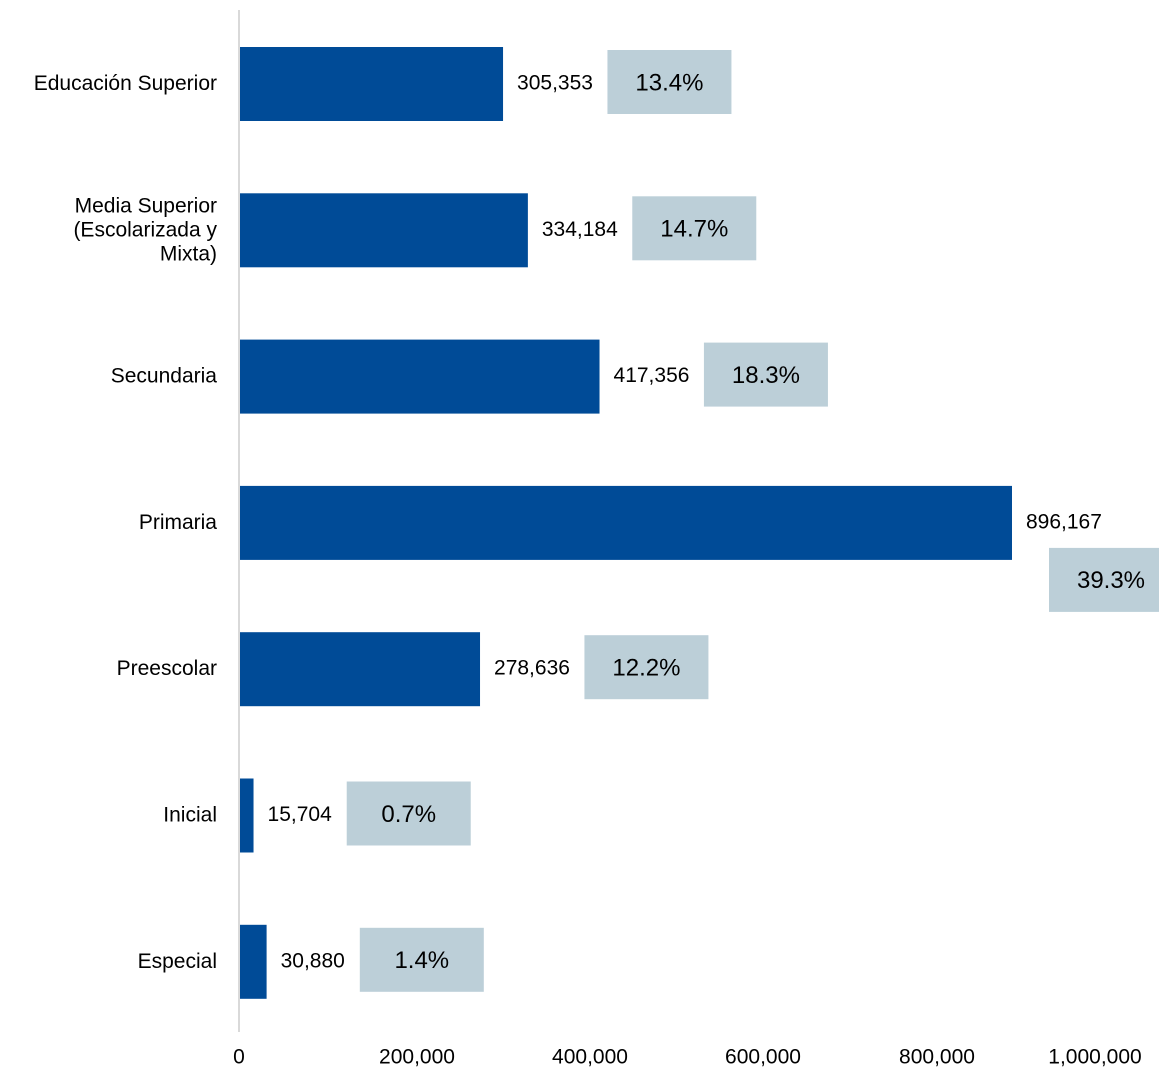 The height and width of the screenshot is (1074, 1159). Describe the element at coordinates (190, 814) in the screenshot. I see `category-label-5: Inicial` at that location.